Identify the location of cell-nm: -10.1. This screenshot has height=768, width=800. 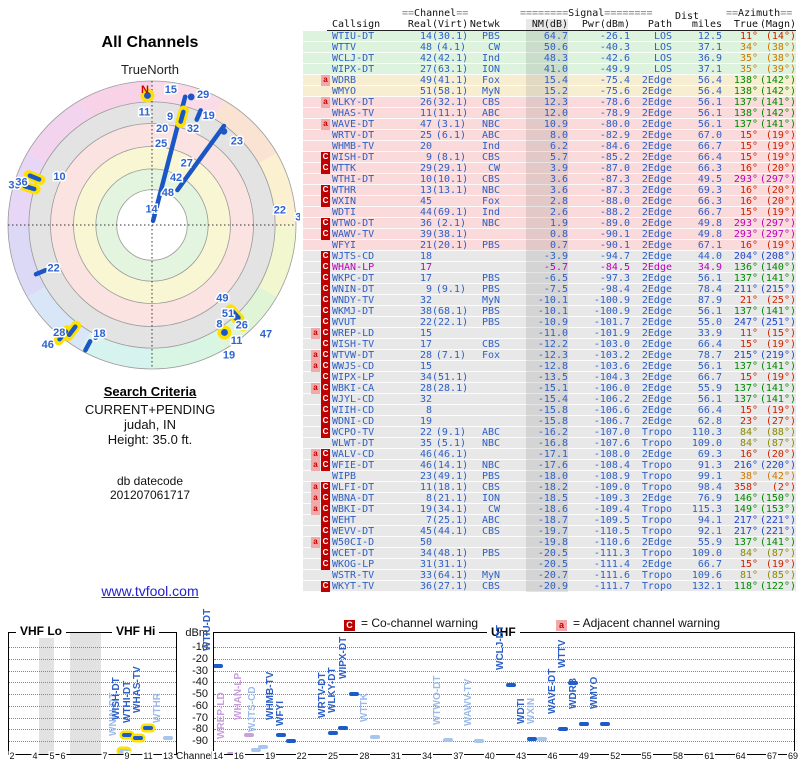
(534, 311).